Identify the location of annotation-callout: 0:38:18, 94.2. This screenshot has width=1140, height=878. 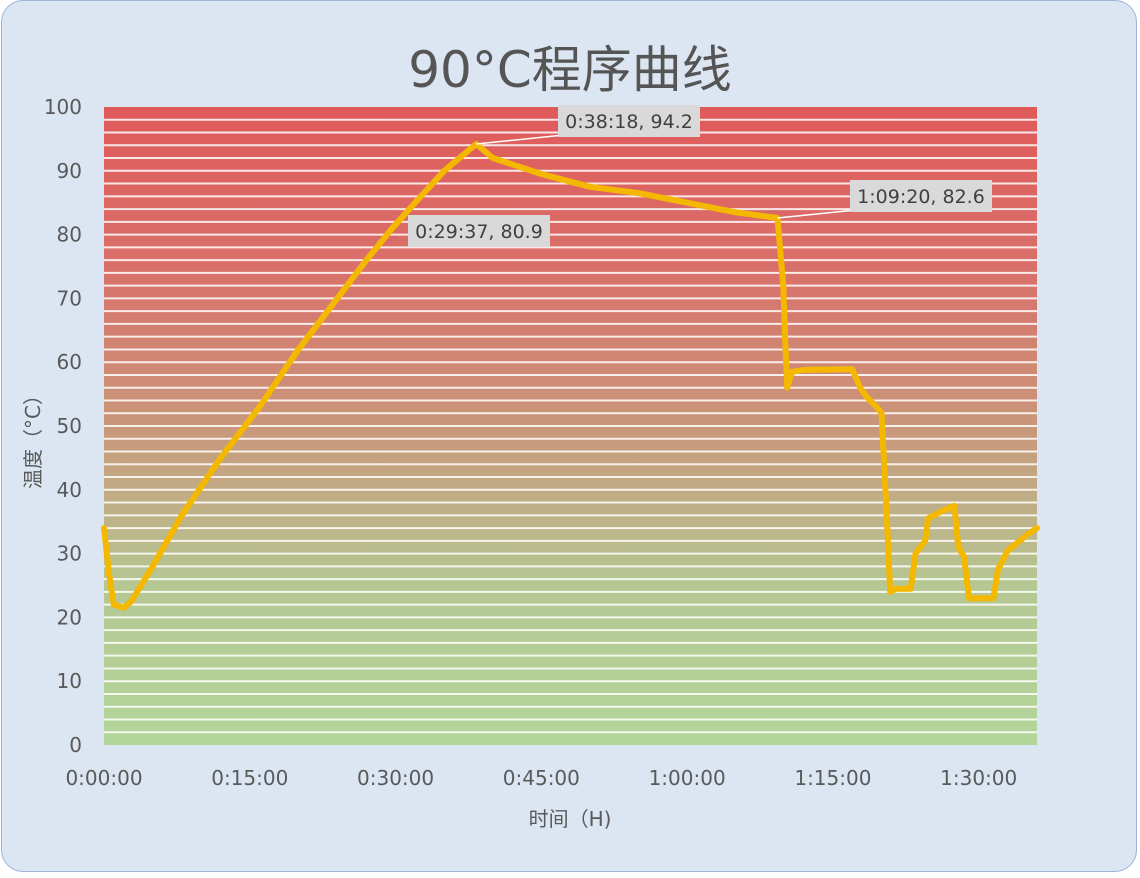
(588, 125).